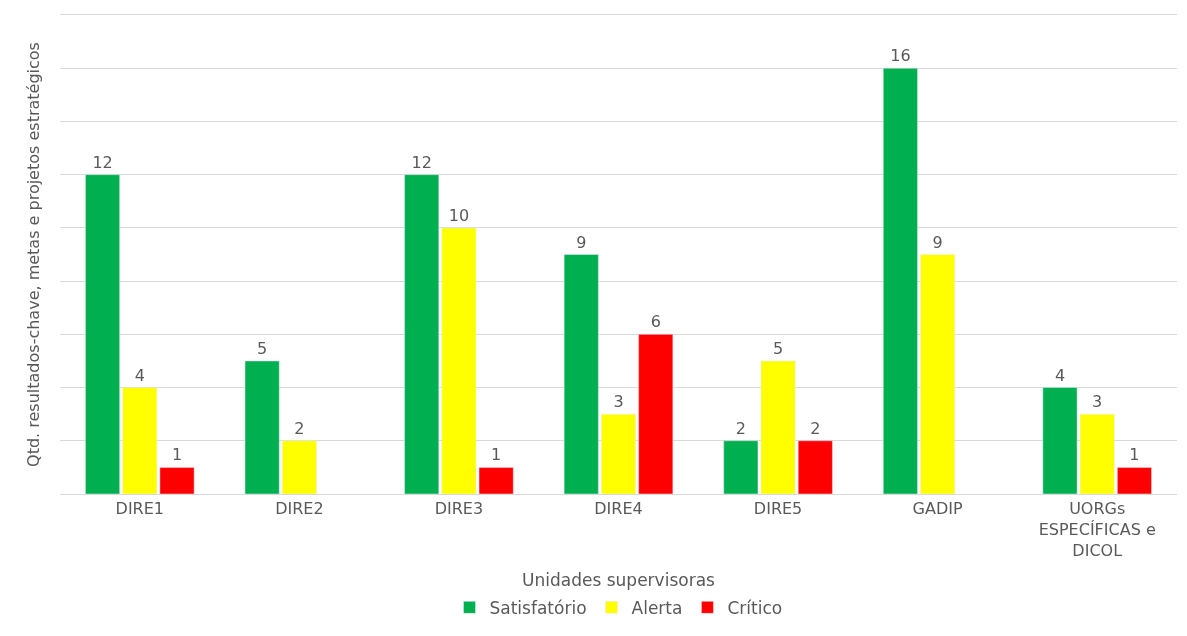 Image resolution: width=1187 pixels, height=636 pixels. I want to click on legend-label: Crítico, so click(755, 607).